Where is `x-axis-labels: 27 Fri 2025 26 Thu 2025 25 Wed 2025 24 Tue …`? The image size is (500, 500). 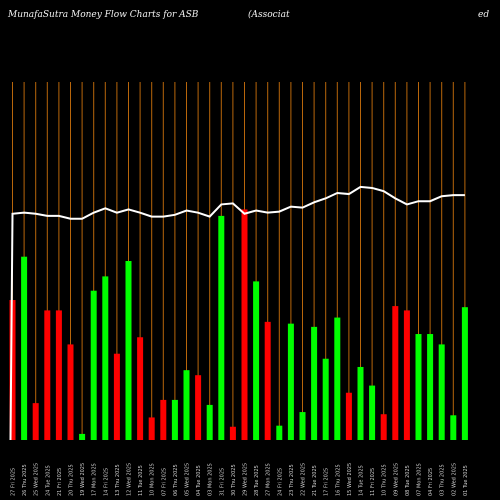 x-axis-labels: 27 Fri 2025 26 Thu 2025 25 Wed 2025 24 Tue … is located at coordinates (240, 479).